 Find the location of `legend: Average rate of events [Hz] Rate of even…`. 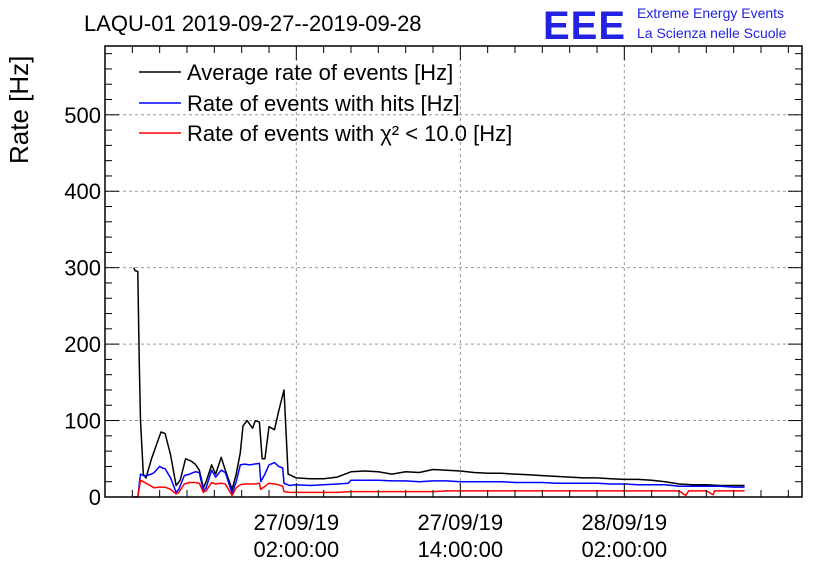

legend: Average rate of events [Hz] Rate of even… is located at coordinates (325, 103).